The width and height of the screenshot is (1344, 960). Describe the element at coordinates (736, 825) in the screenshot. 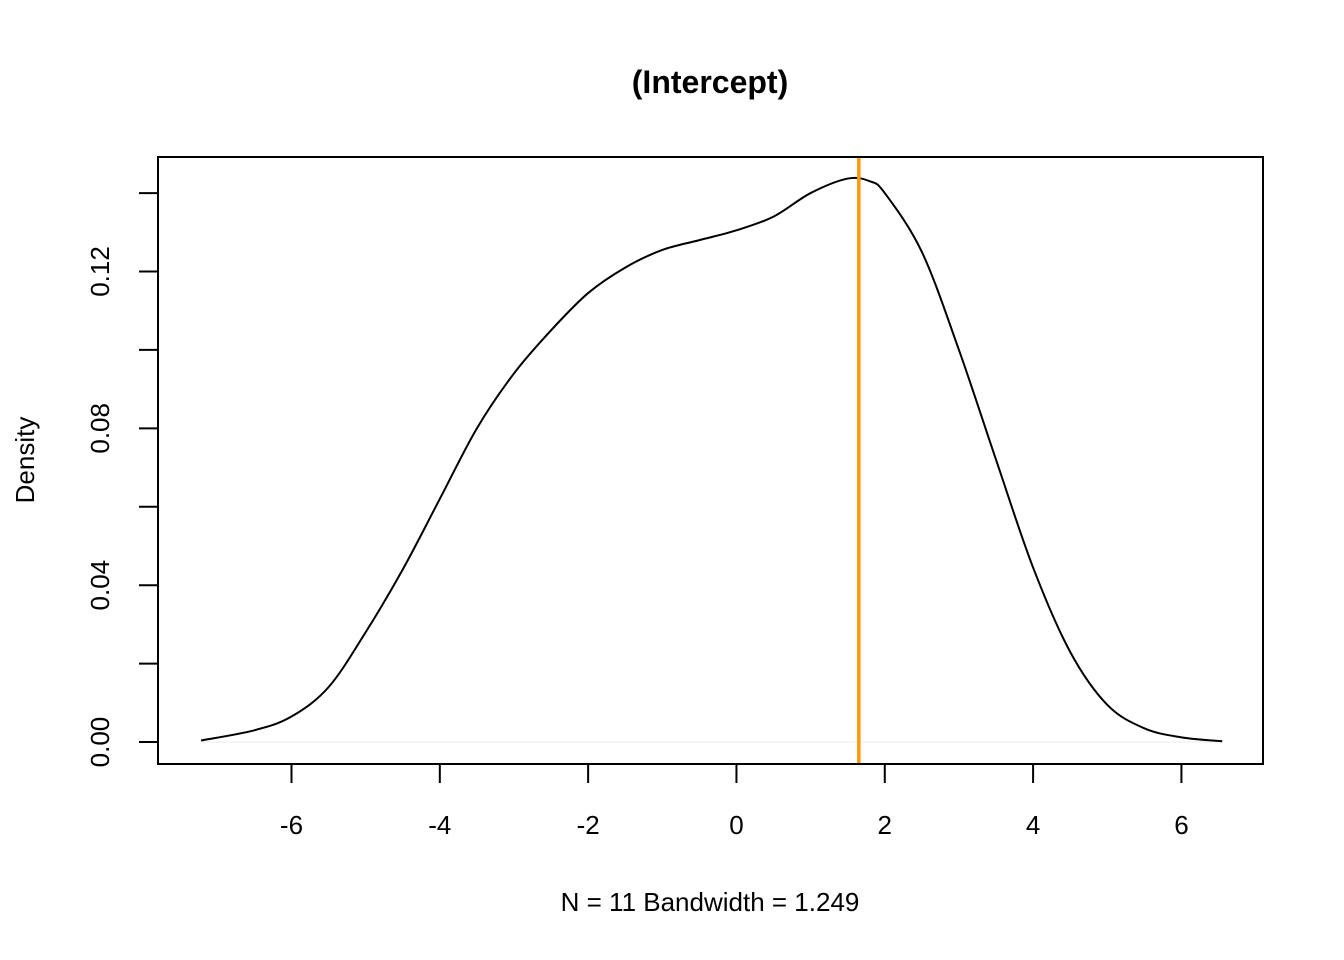

I see `x-tick-label: 0` at that location.